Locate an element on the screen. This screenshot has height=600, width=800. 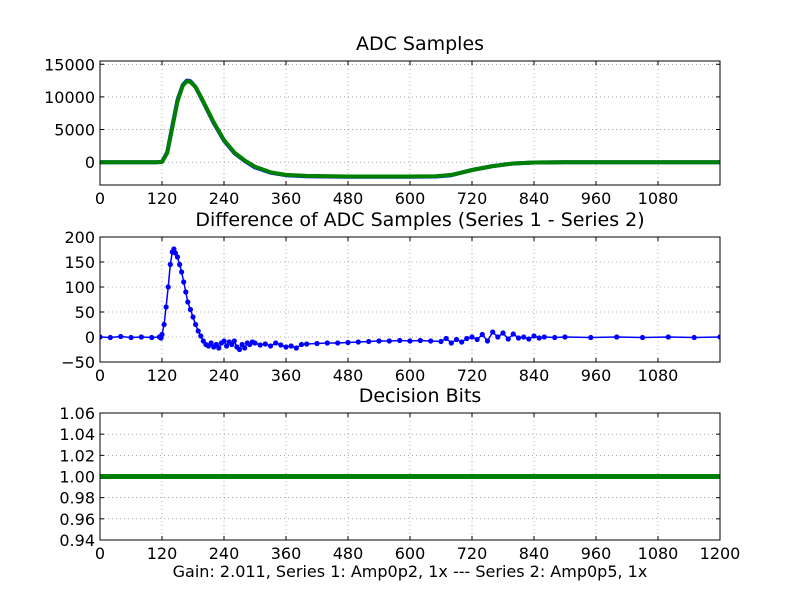
y-tick-label: 15000 is located at coordinates (69, 64).